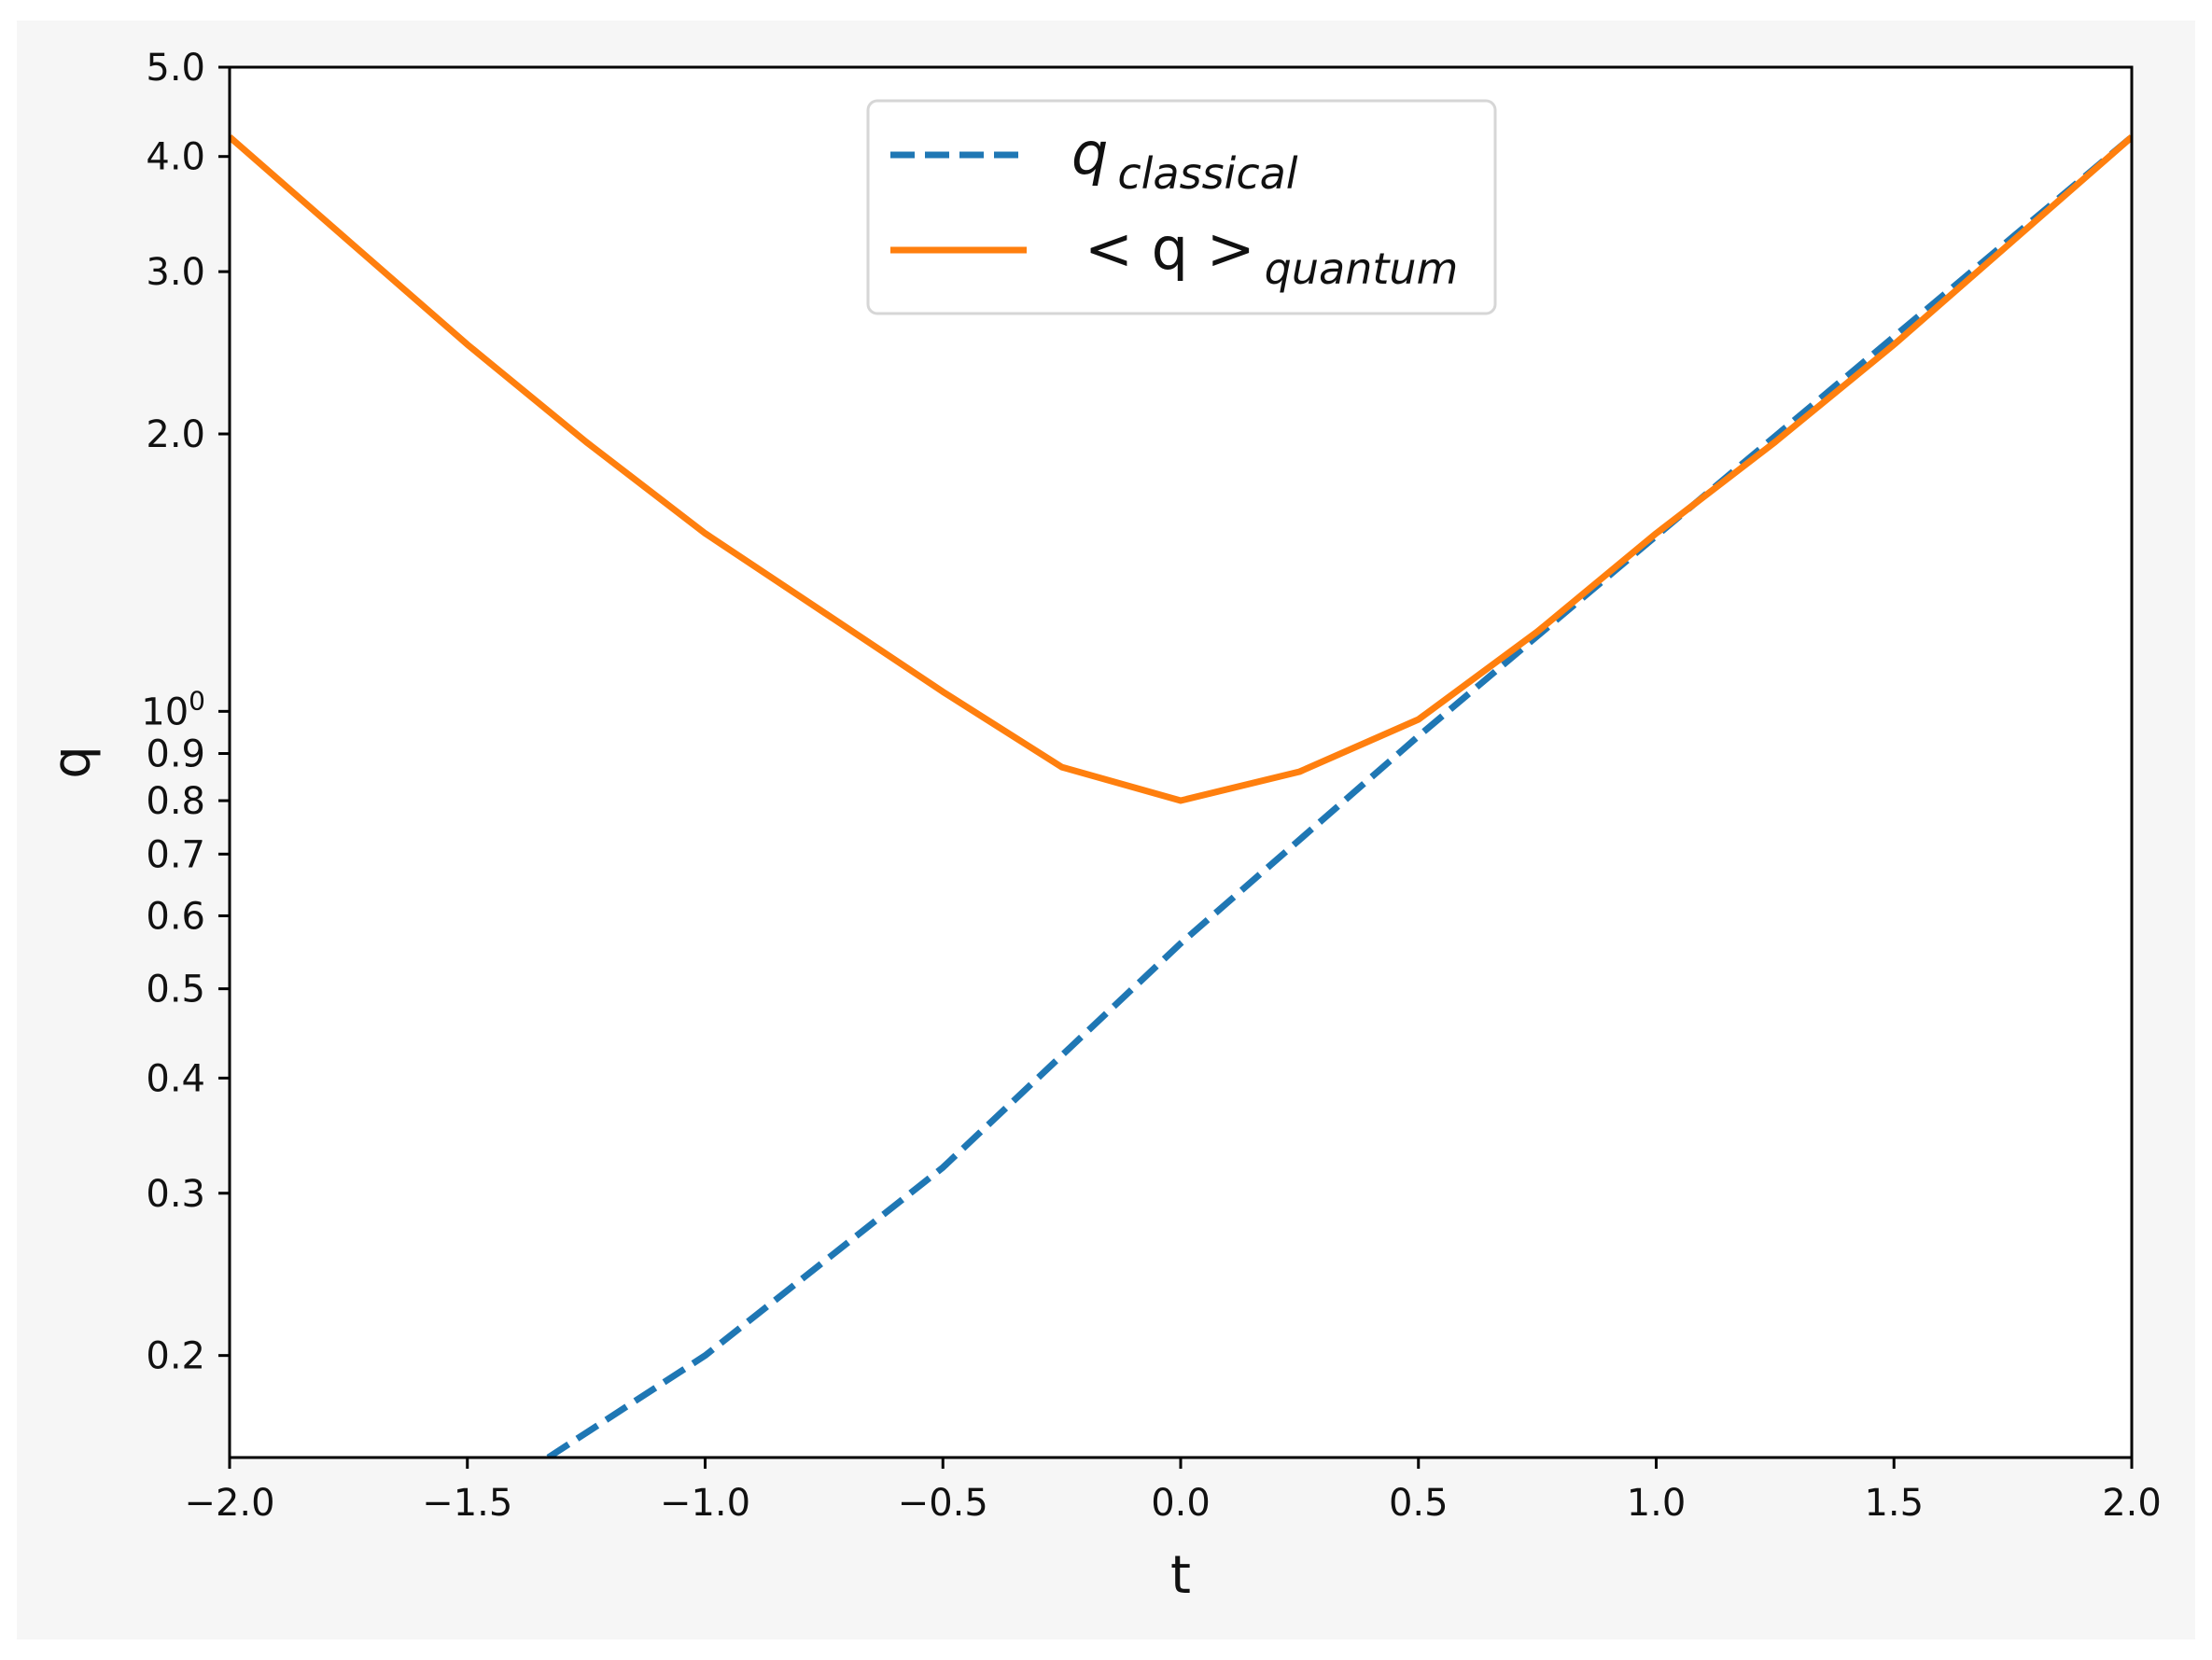  I want to click on y-tick-label: 0.3, so click(175, 1194).